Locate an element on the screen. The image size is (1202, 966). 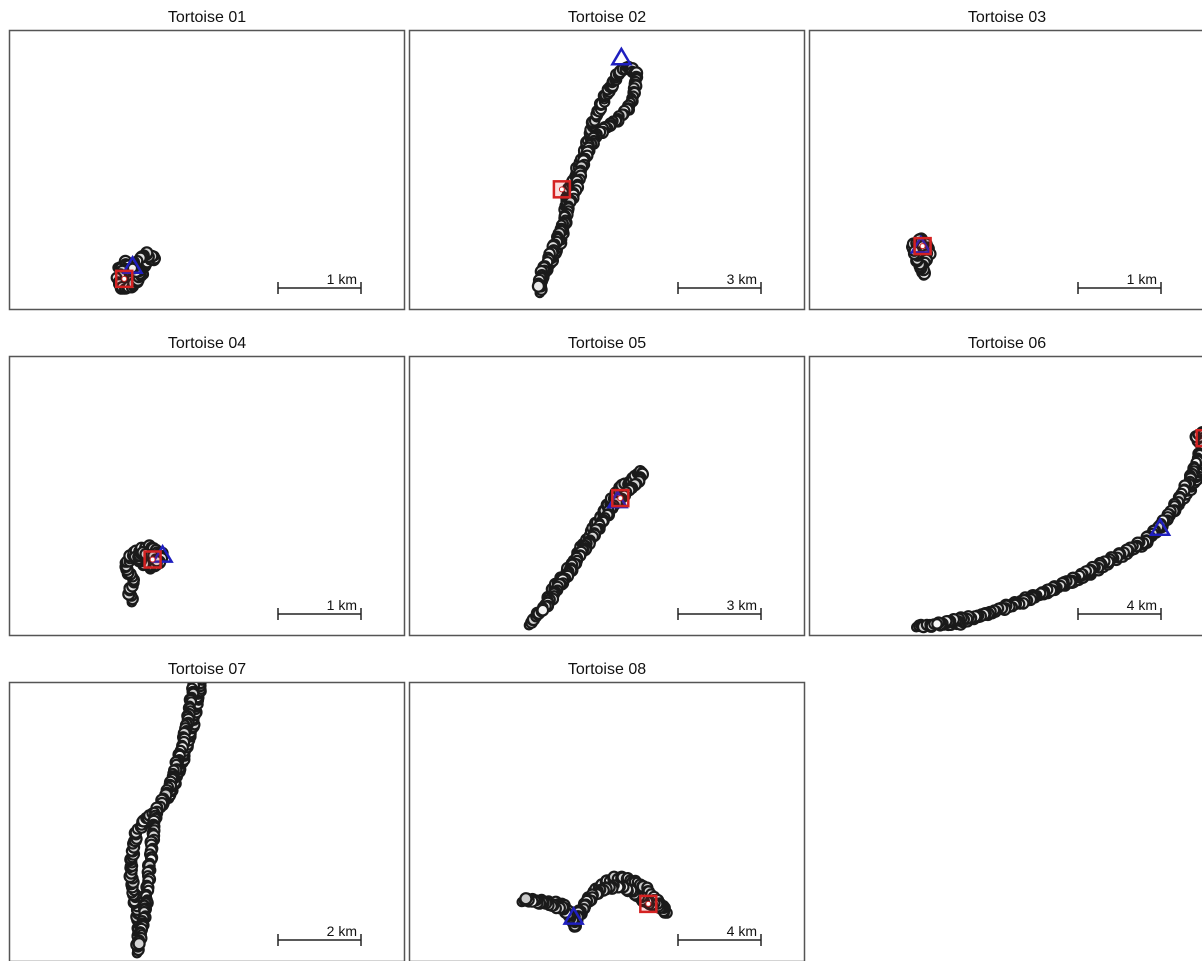
panel-tortoise-08: Tortoise 08 4 km is located at coordinates (607, 811).